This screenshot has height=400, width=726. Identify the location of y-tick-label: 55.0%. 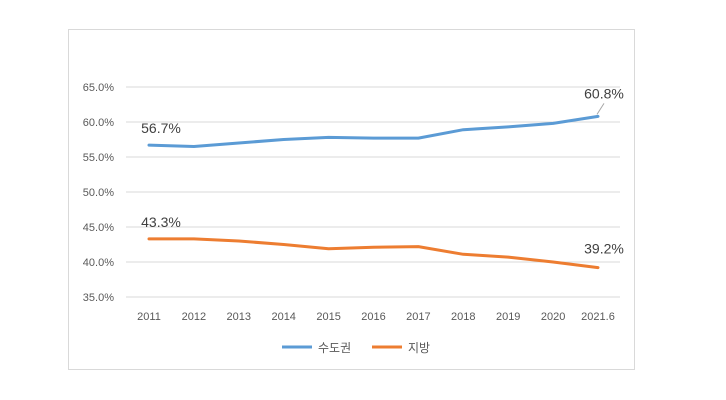
(98, 158).